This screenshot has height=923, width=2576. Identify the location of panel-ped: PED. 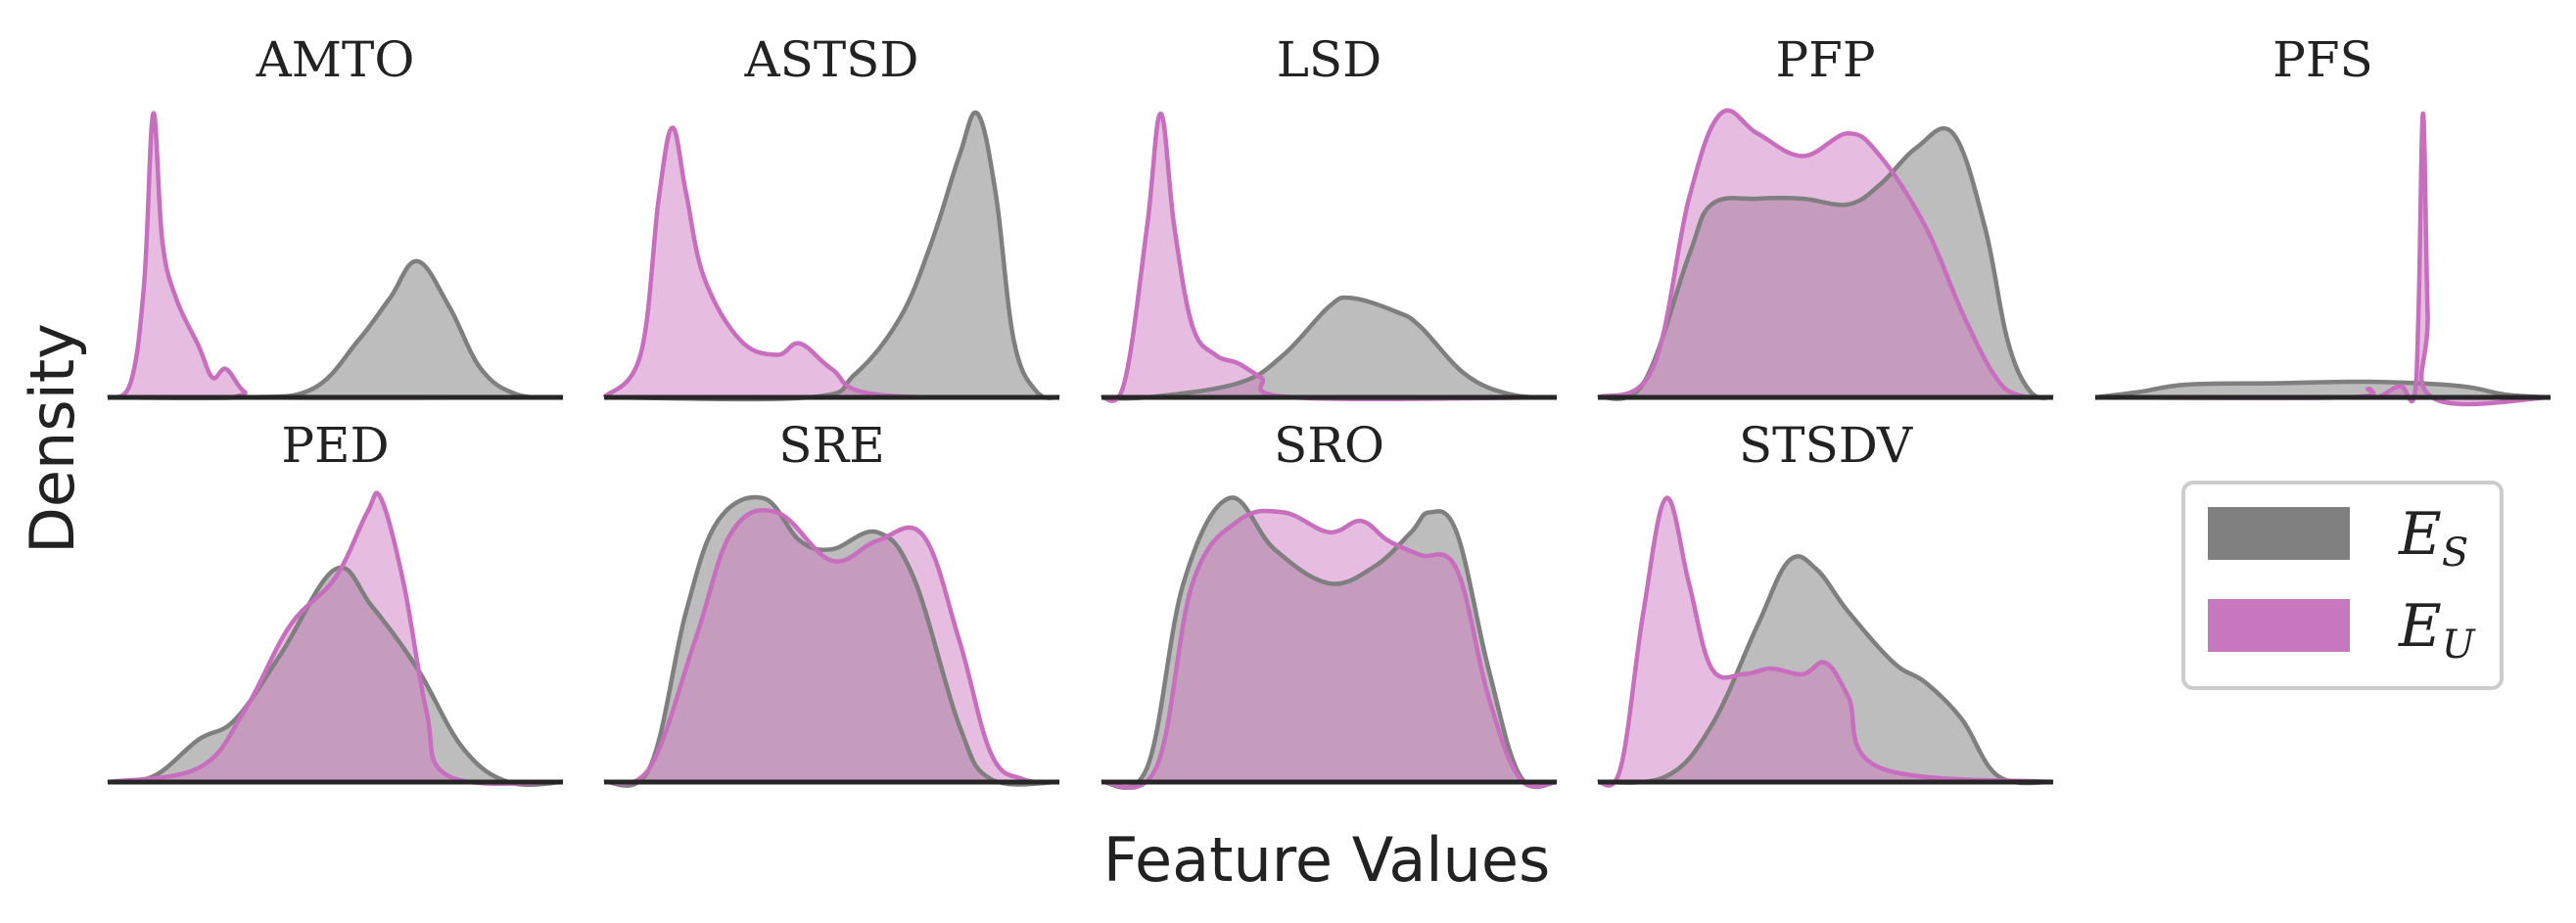
(335, 602).